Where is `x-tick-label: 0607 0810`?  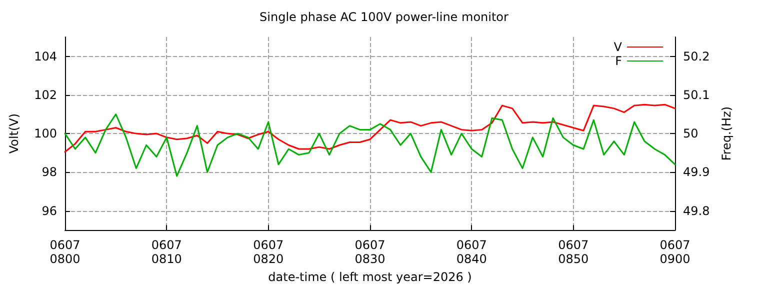 x-tick-label: 0607 0810 is located at coordinates (166, 252).